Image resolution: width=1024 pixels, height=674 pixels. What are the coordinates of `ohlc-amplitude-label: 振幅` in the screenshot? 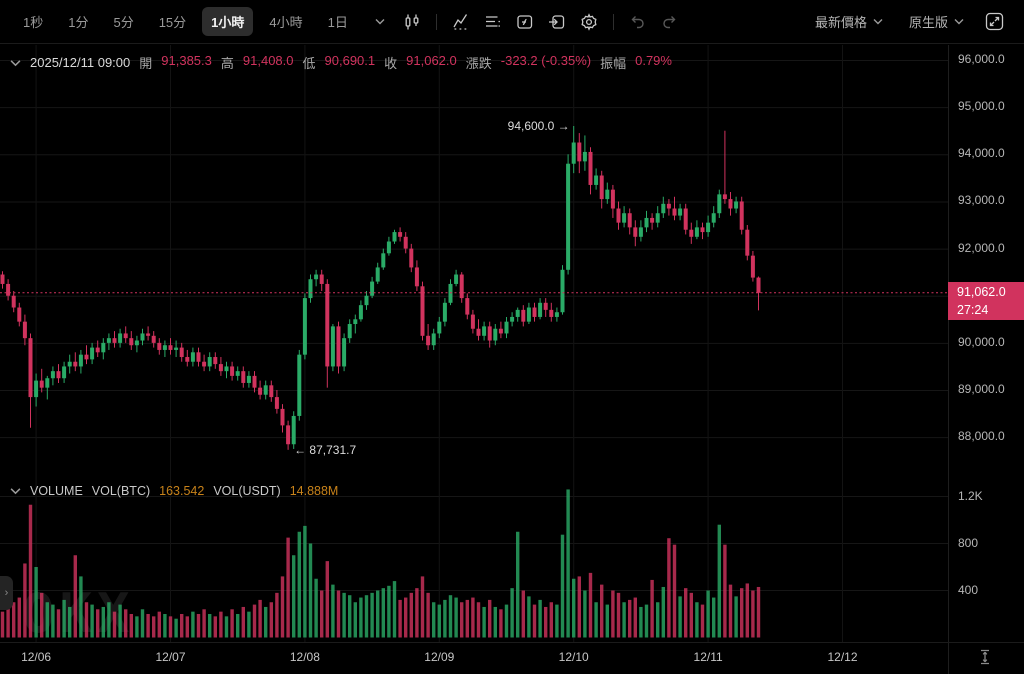 It's located at (613, 63).